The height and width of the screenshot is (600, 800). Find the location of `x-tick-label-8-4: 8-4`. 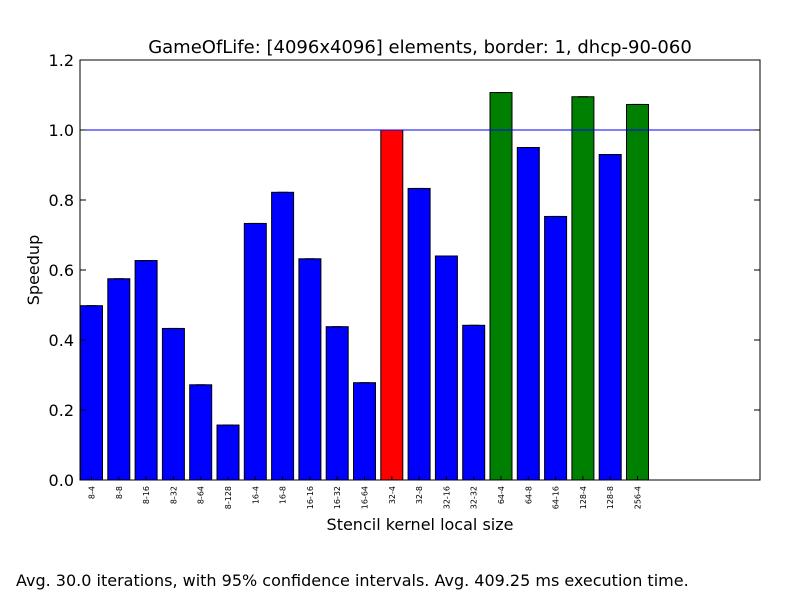

x-tick-label-8-4: 8-4 is located at coordinates (92, 492).